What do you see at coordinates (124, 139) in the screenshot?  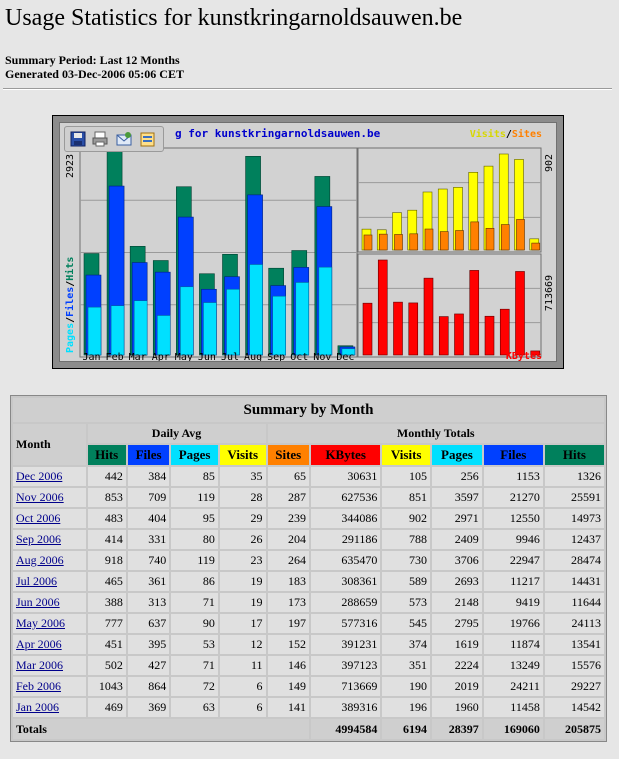 I see `email-icon` at bounding box center [124, 139].